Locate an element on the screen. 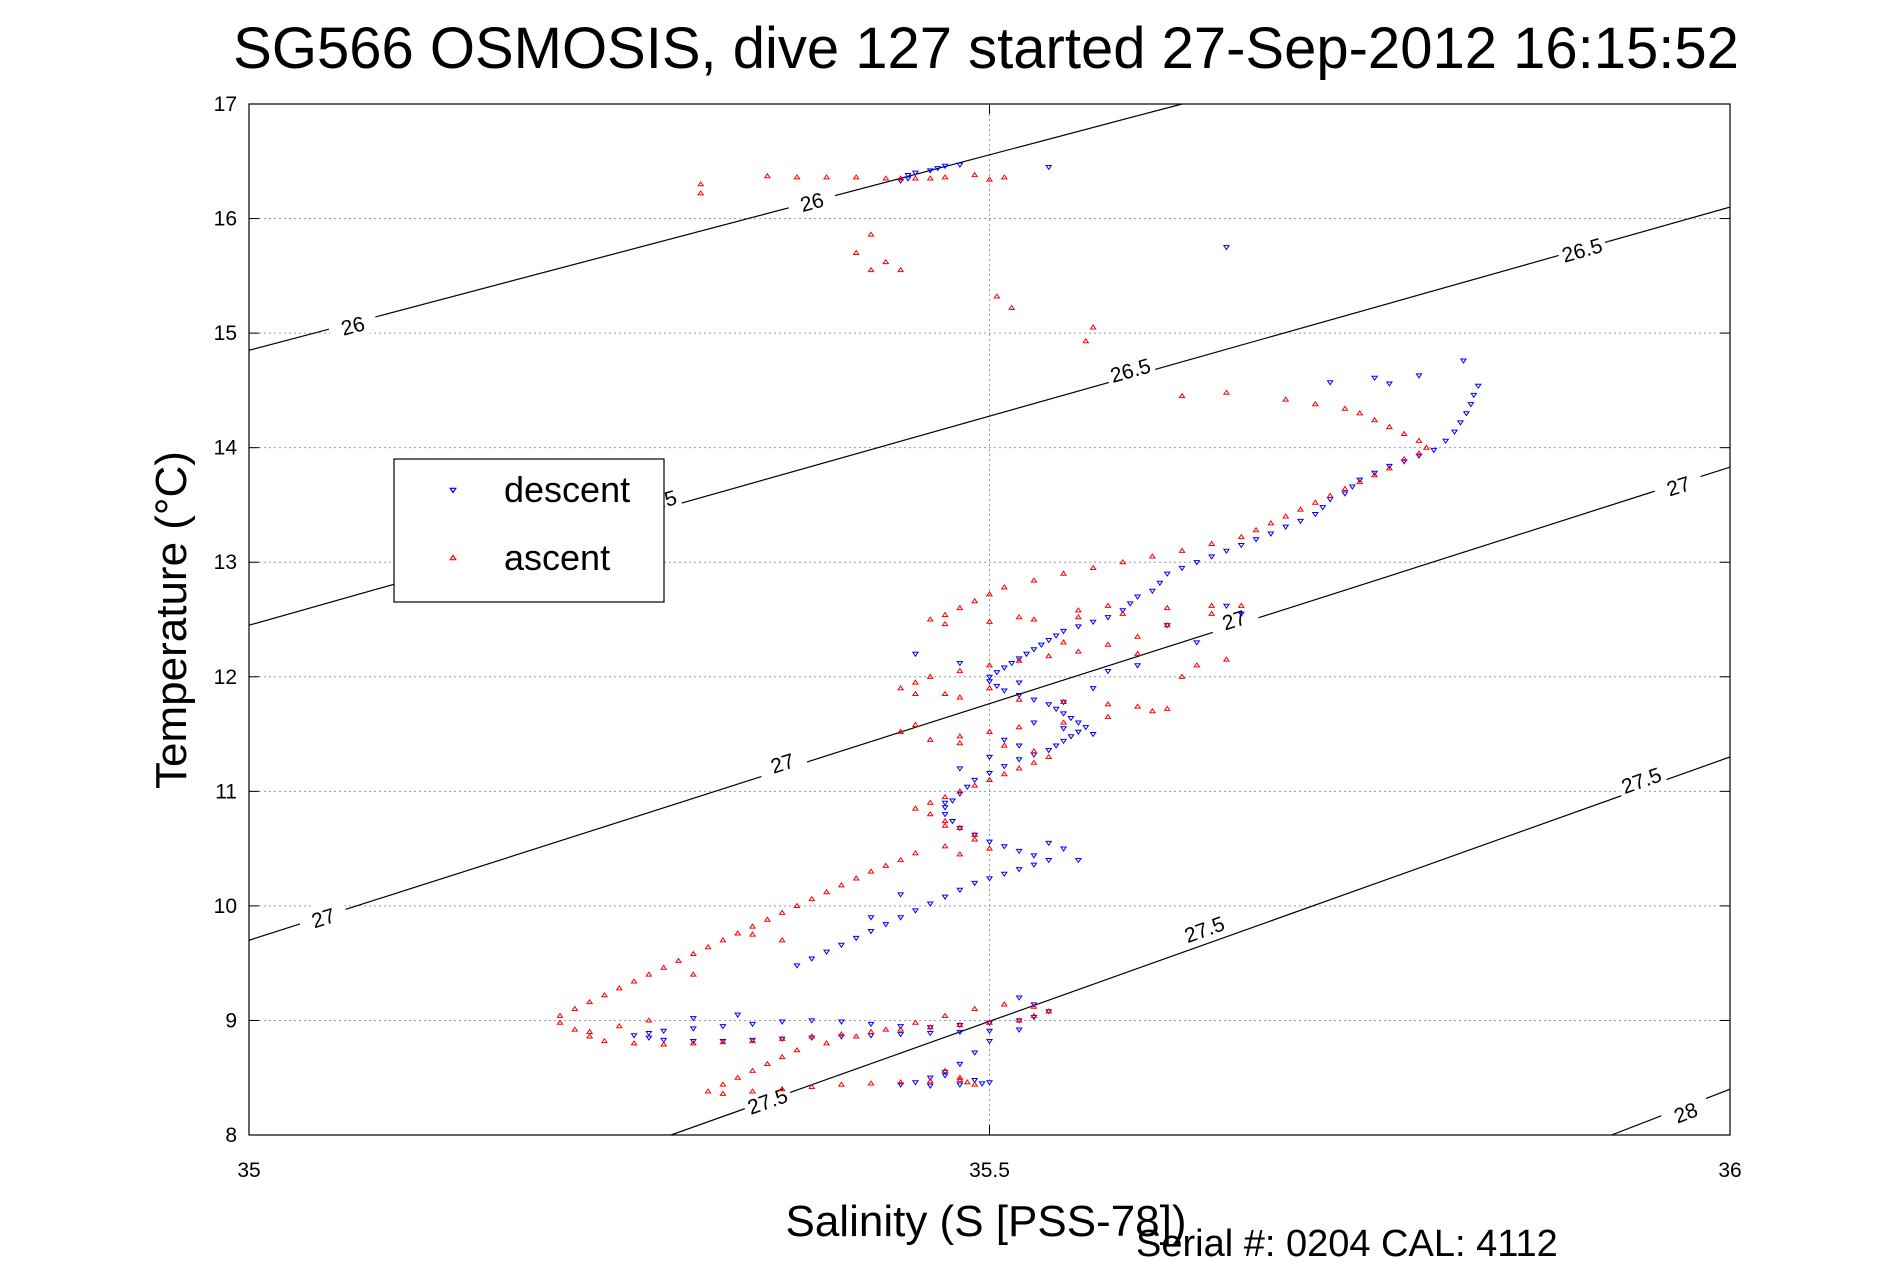 The height and width of the screenshot is (1262, 1891). serial-cal-label: Serial #: 0204 CAL: 4112 is located at coordinates (1347, 1242).